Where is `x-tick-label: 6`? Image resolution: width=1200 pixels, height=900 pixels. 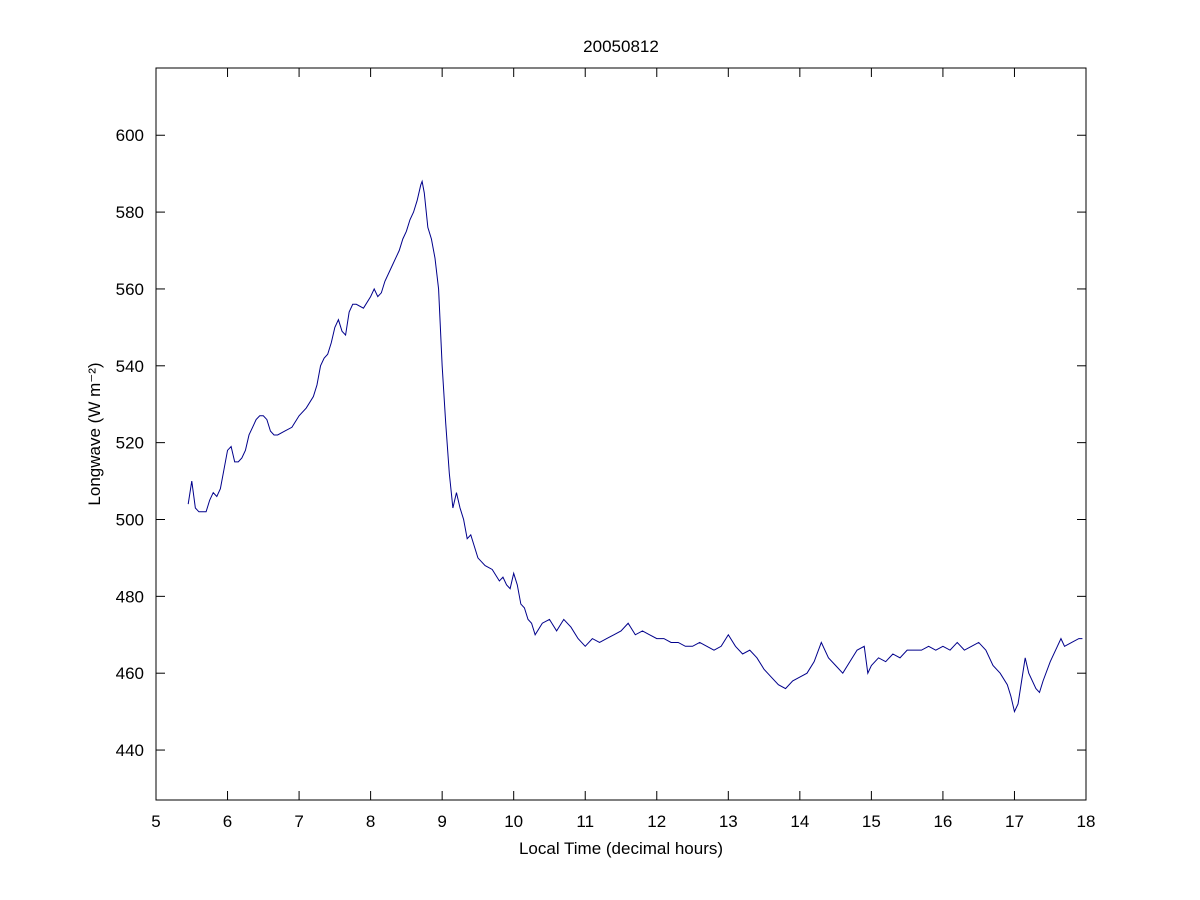
x-tick-label: 6 is located at coordinates (227, 821).